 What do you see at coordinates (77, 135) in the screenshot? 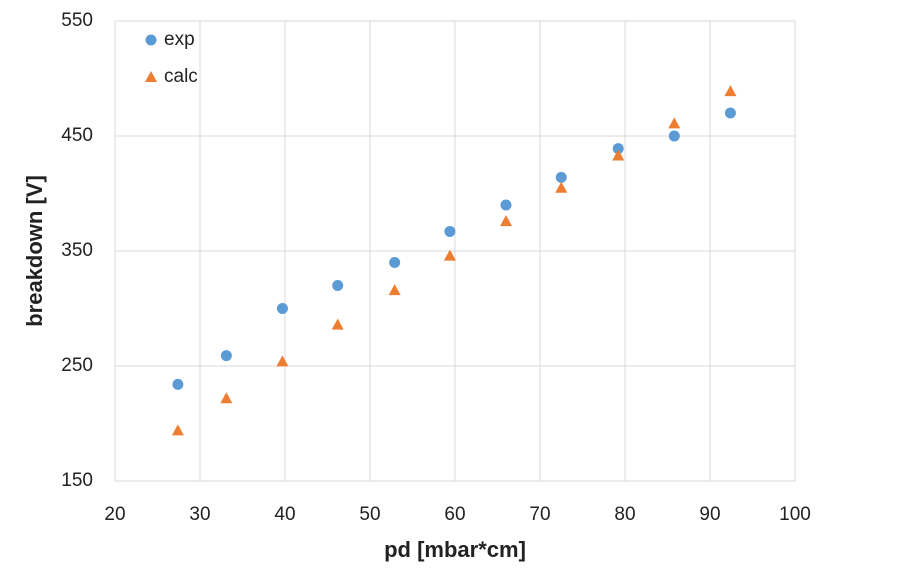
I see `y-tick-label: 450` at bounding box center [77, 135].